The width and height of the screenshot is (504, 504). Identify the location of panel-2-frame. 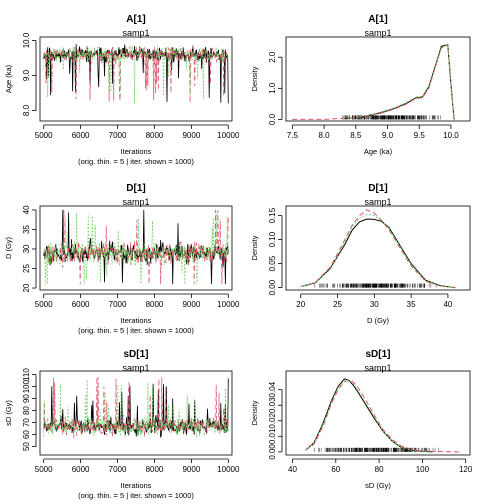
(136, 248).